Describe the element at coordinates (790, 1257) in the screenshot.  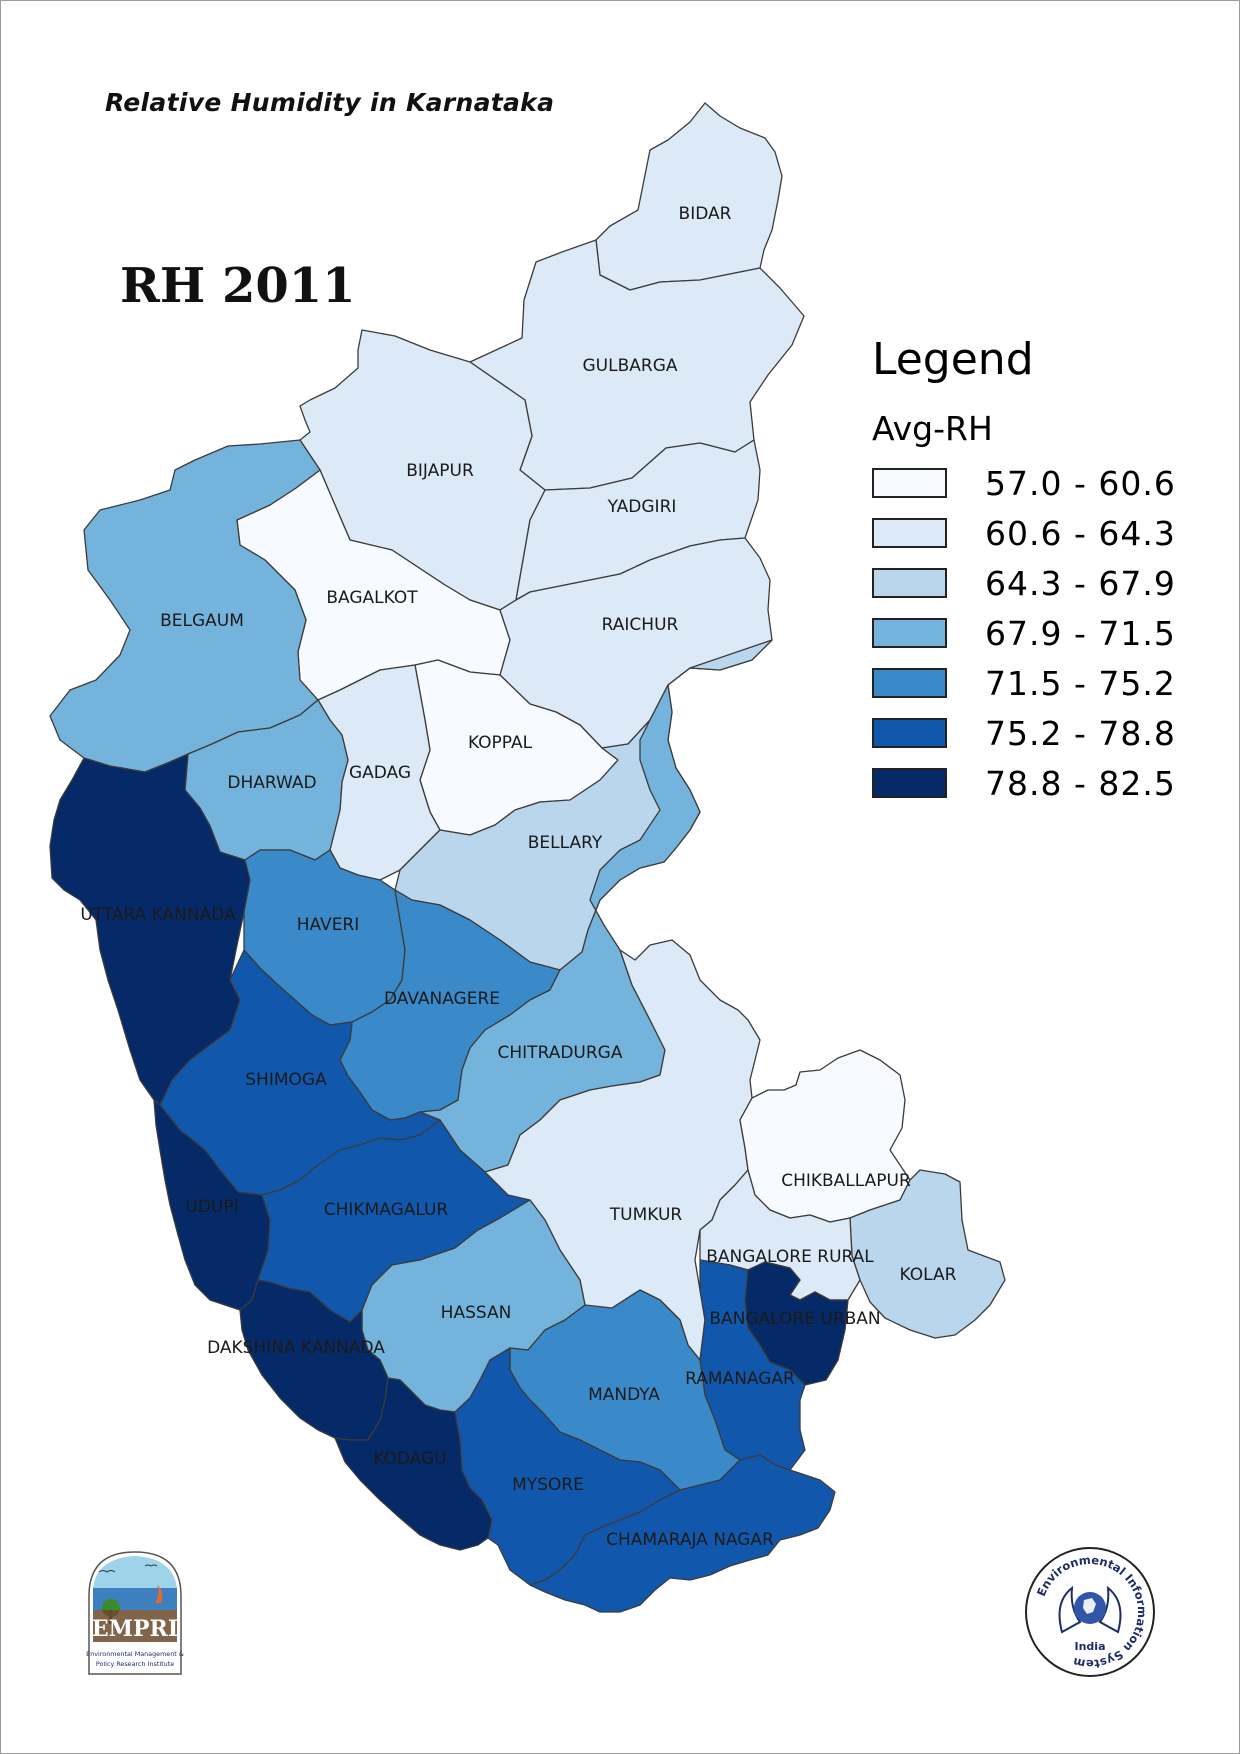
I see `district-label: BANGALORE RURAL` at that location.